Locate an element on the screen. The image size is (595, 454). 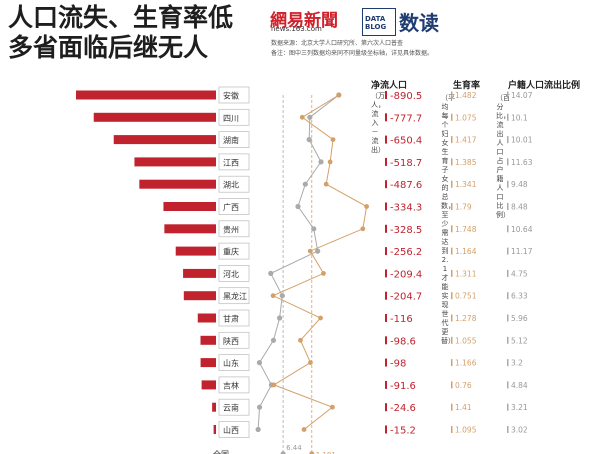
province-label: 贵州 is located at coordinates (231, 229).